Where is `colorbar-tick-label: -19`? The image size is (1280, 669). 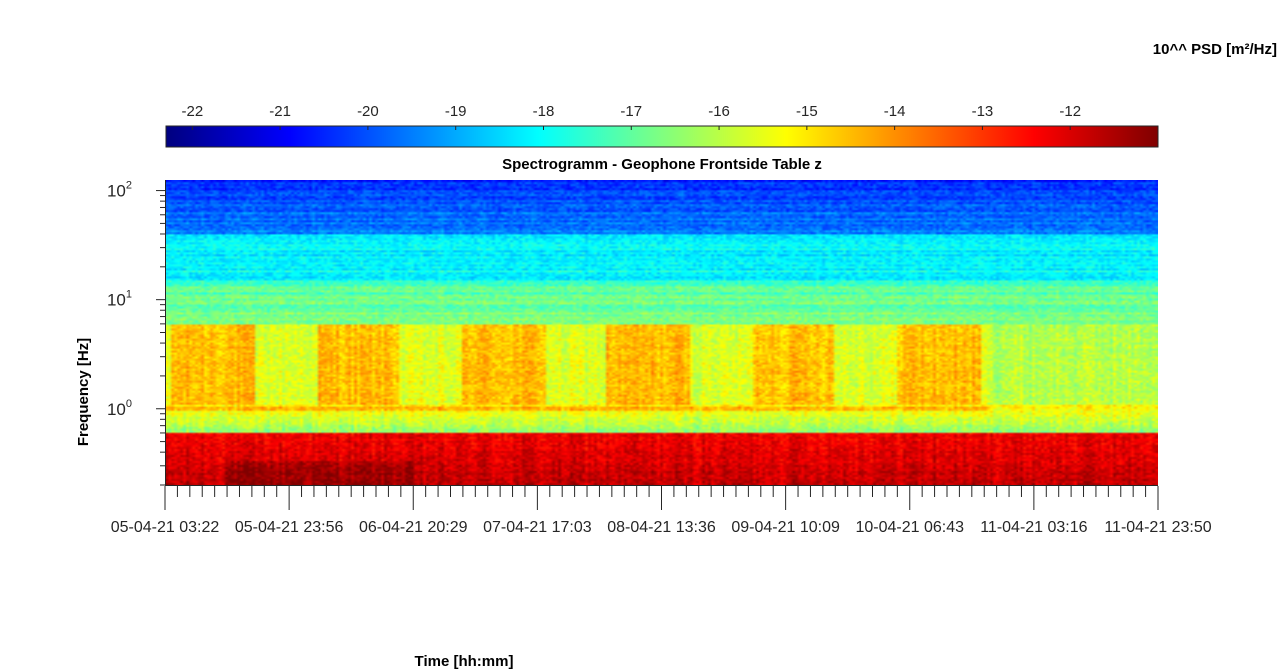 colorbar-tick-label: -19 is located at coordinates (456, 111).